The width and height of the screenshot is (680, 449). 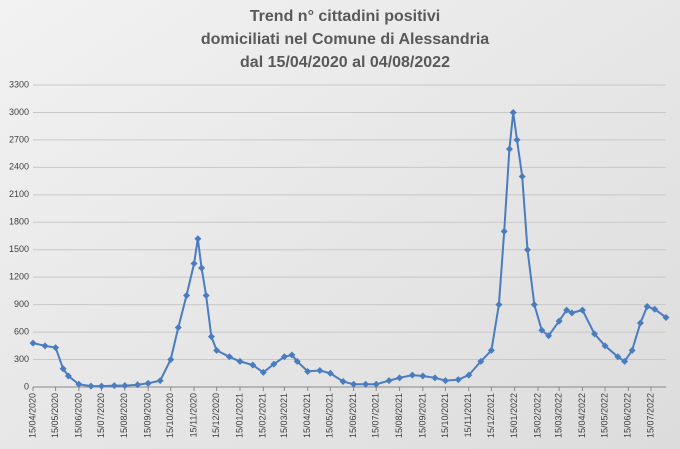 I want to click on x-tick-label: 15/11/2021, so click(x=468, y=415).